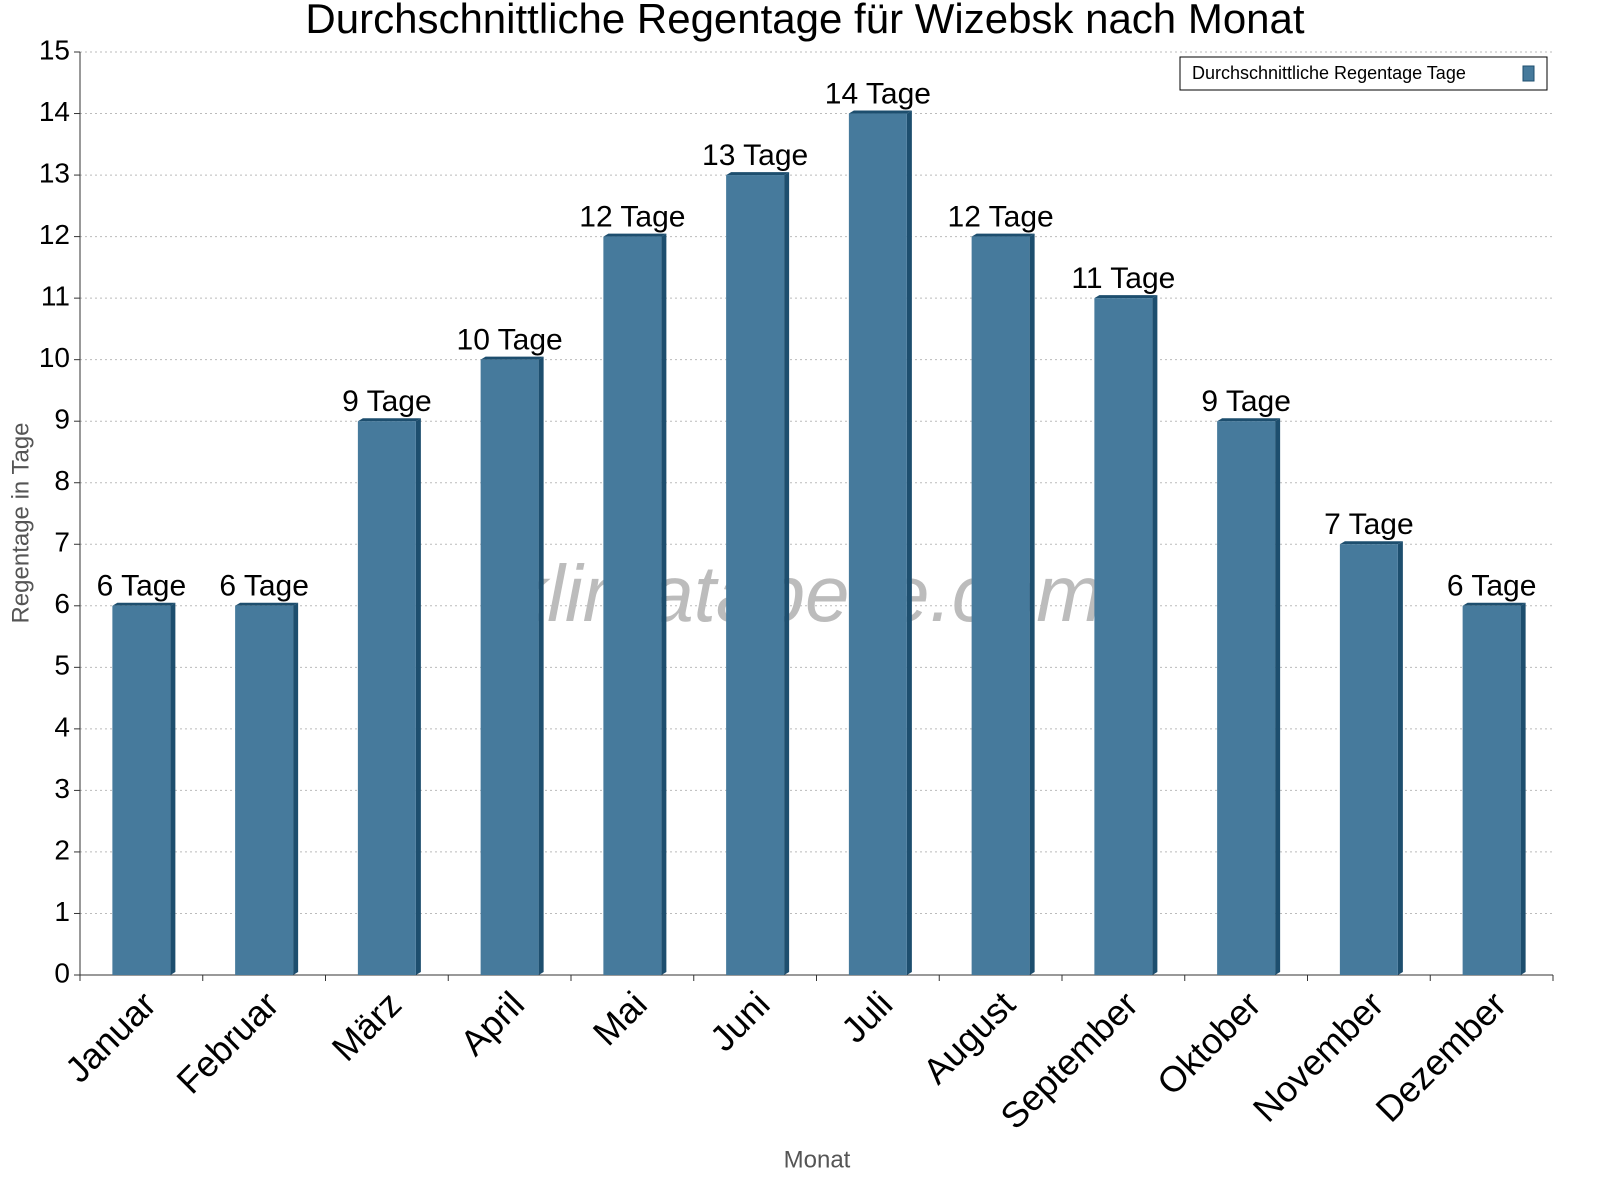  Describe the element at coordinates (54, 172) in the screenshot. I see `y-tick-label: 13` at that location.